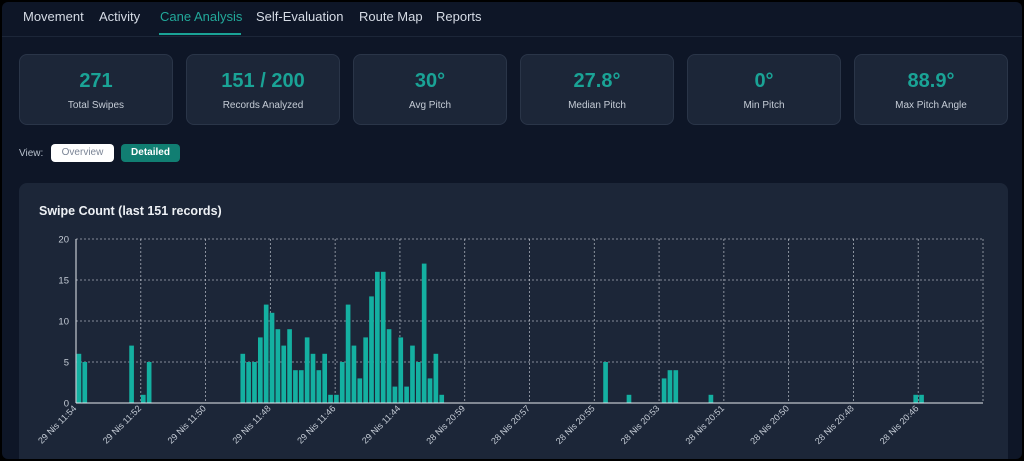 Image resolution: width=1024 pixels, height=461 pixels. Describe the element at coordinates (200, 34) in the screenshot. I see `active-tab-indicator` at that location.